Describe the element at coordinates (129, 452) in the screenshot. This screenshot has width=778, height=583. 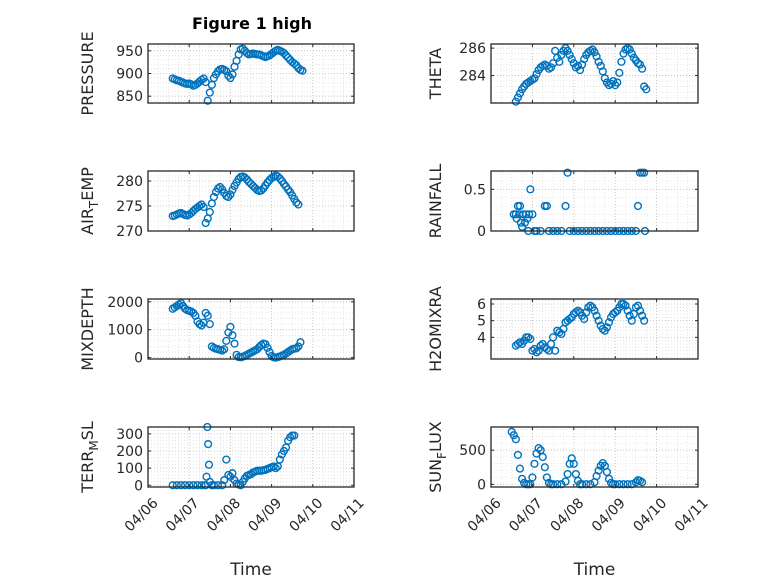
I see `y-tick-label: 200` at that location.